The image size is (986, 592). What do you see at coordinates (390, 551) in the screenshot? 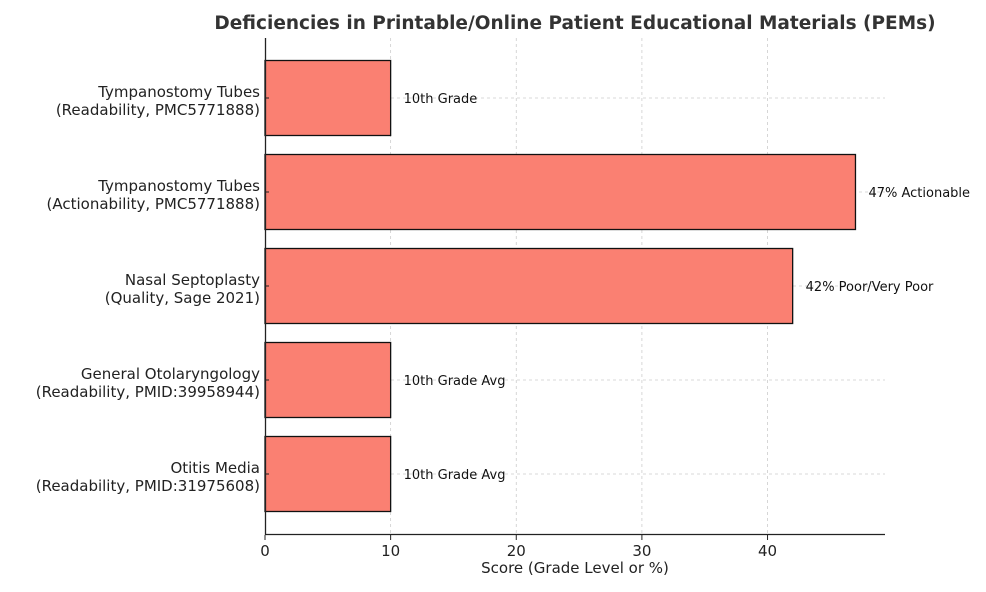
I see `x-tick-label: 10` at bounding box center [390, 551].